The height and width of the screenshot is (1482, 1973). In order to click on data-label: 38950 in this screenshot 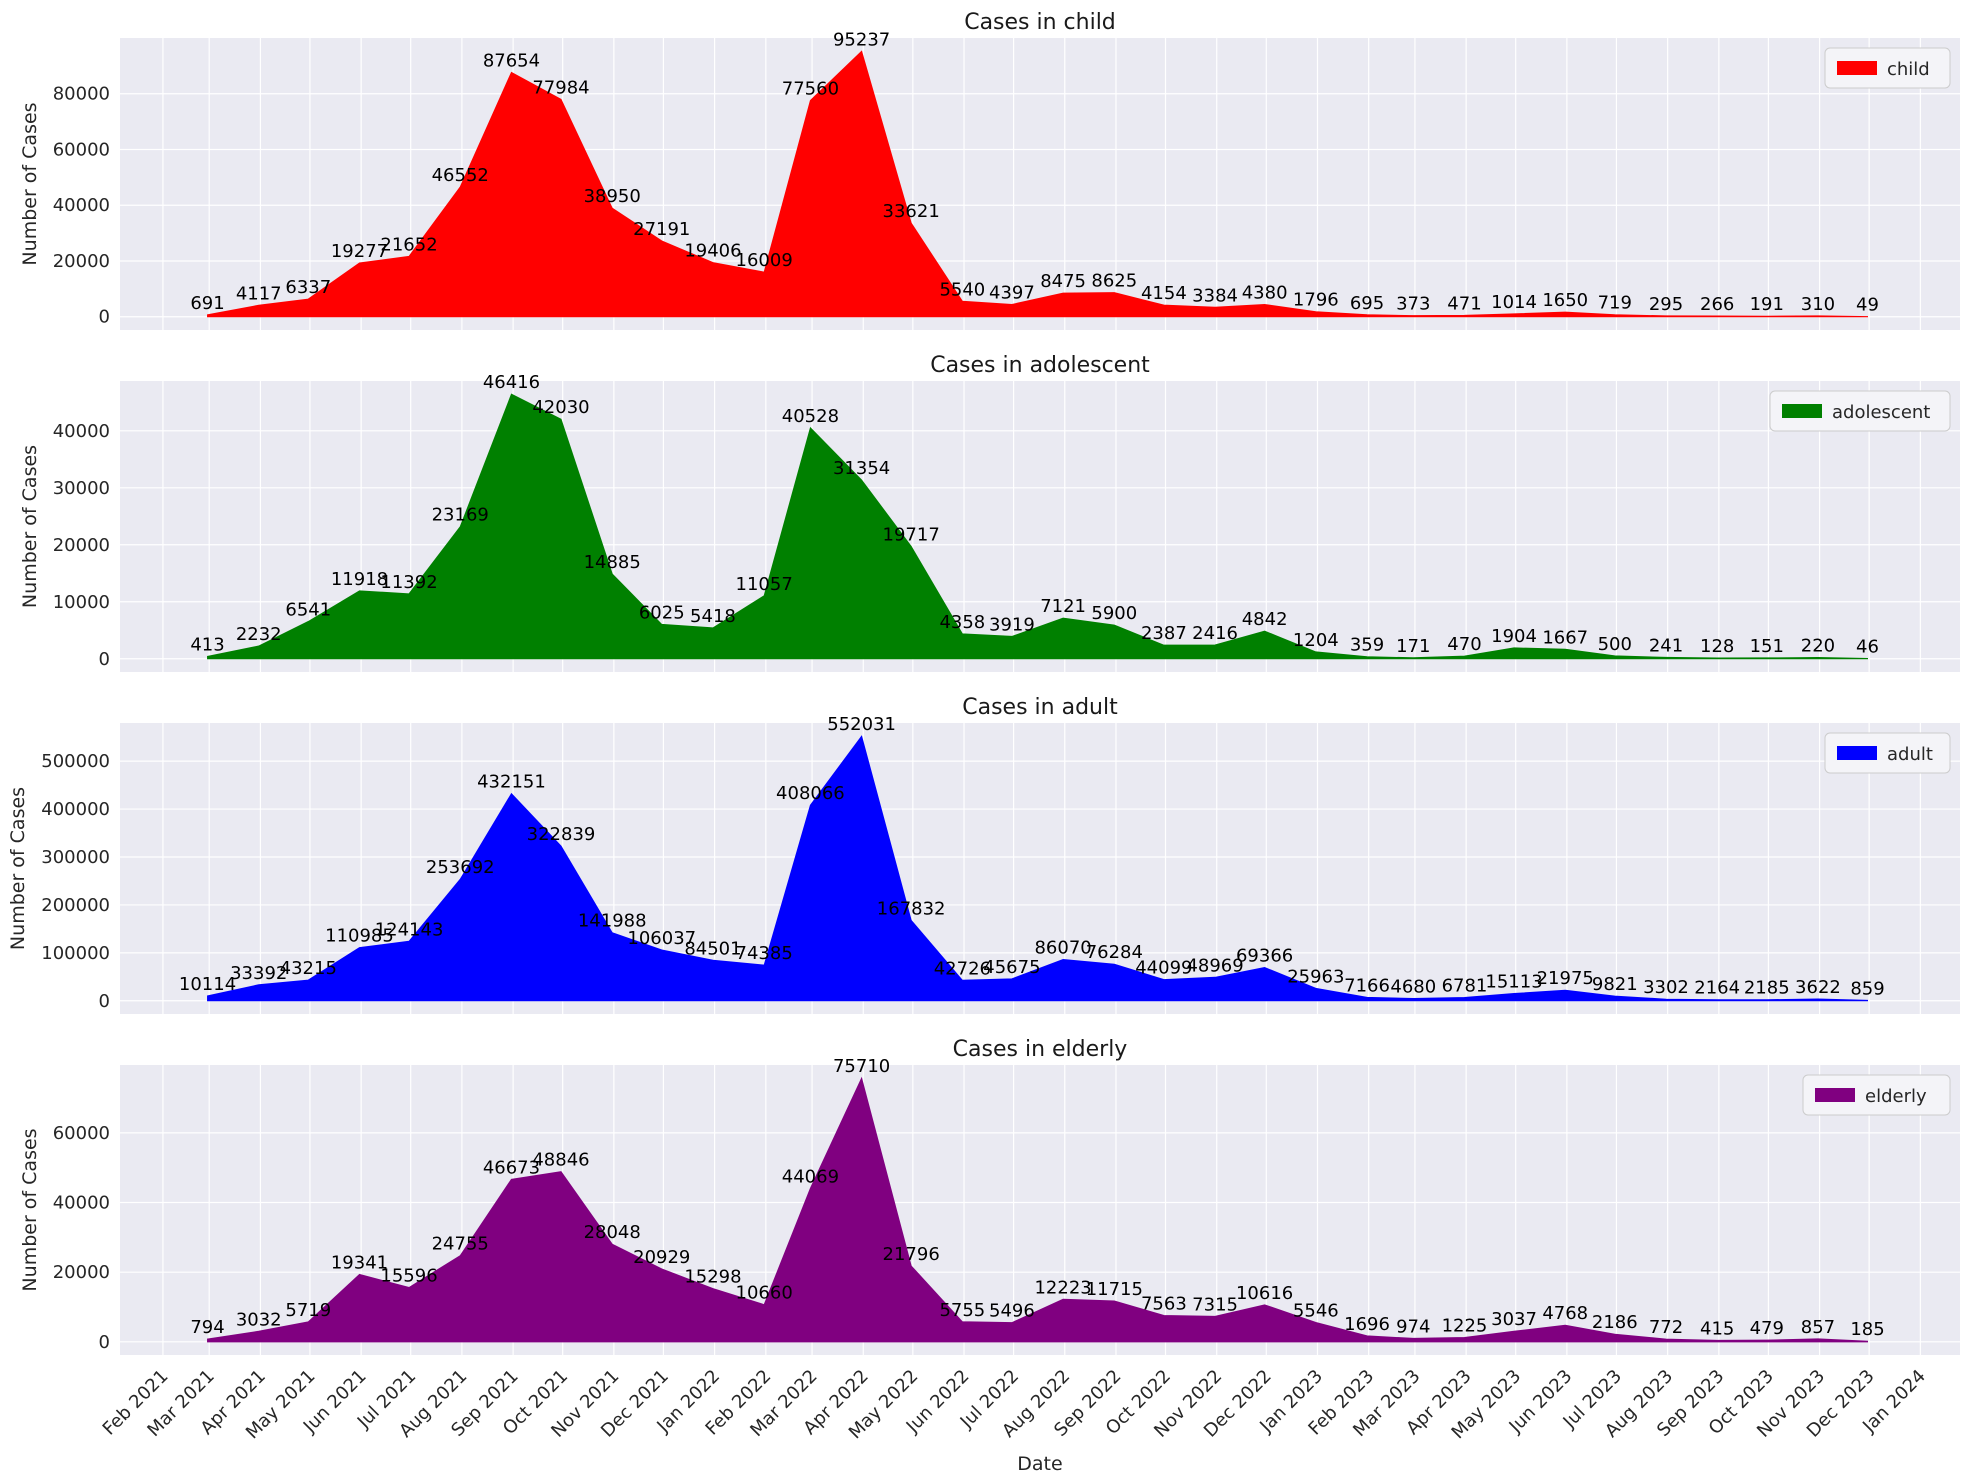, I will do `click(612, 196)`.